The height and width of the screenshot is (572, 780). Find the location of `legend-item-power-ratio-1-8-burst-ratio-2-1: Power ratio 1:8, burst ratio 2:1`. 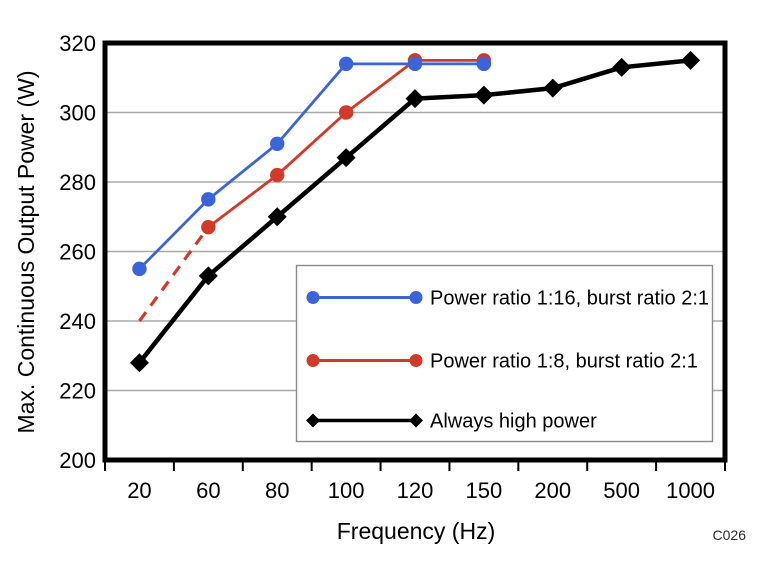

legend-item-power-ratio-1-8-burst-ratio-2-1: Power ratio 1:8, burst ratio 2:1 is located at coordinates (502, 362).